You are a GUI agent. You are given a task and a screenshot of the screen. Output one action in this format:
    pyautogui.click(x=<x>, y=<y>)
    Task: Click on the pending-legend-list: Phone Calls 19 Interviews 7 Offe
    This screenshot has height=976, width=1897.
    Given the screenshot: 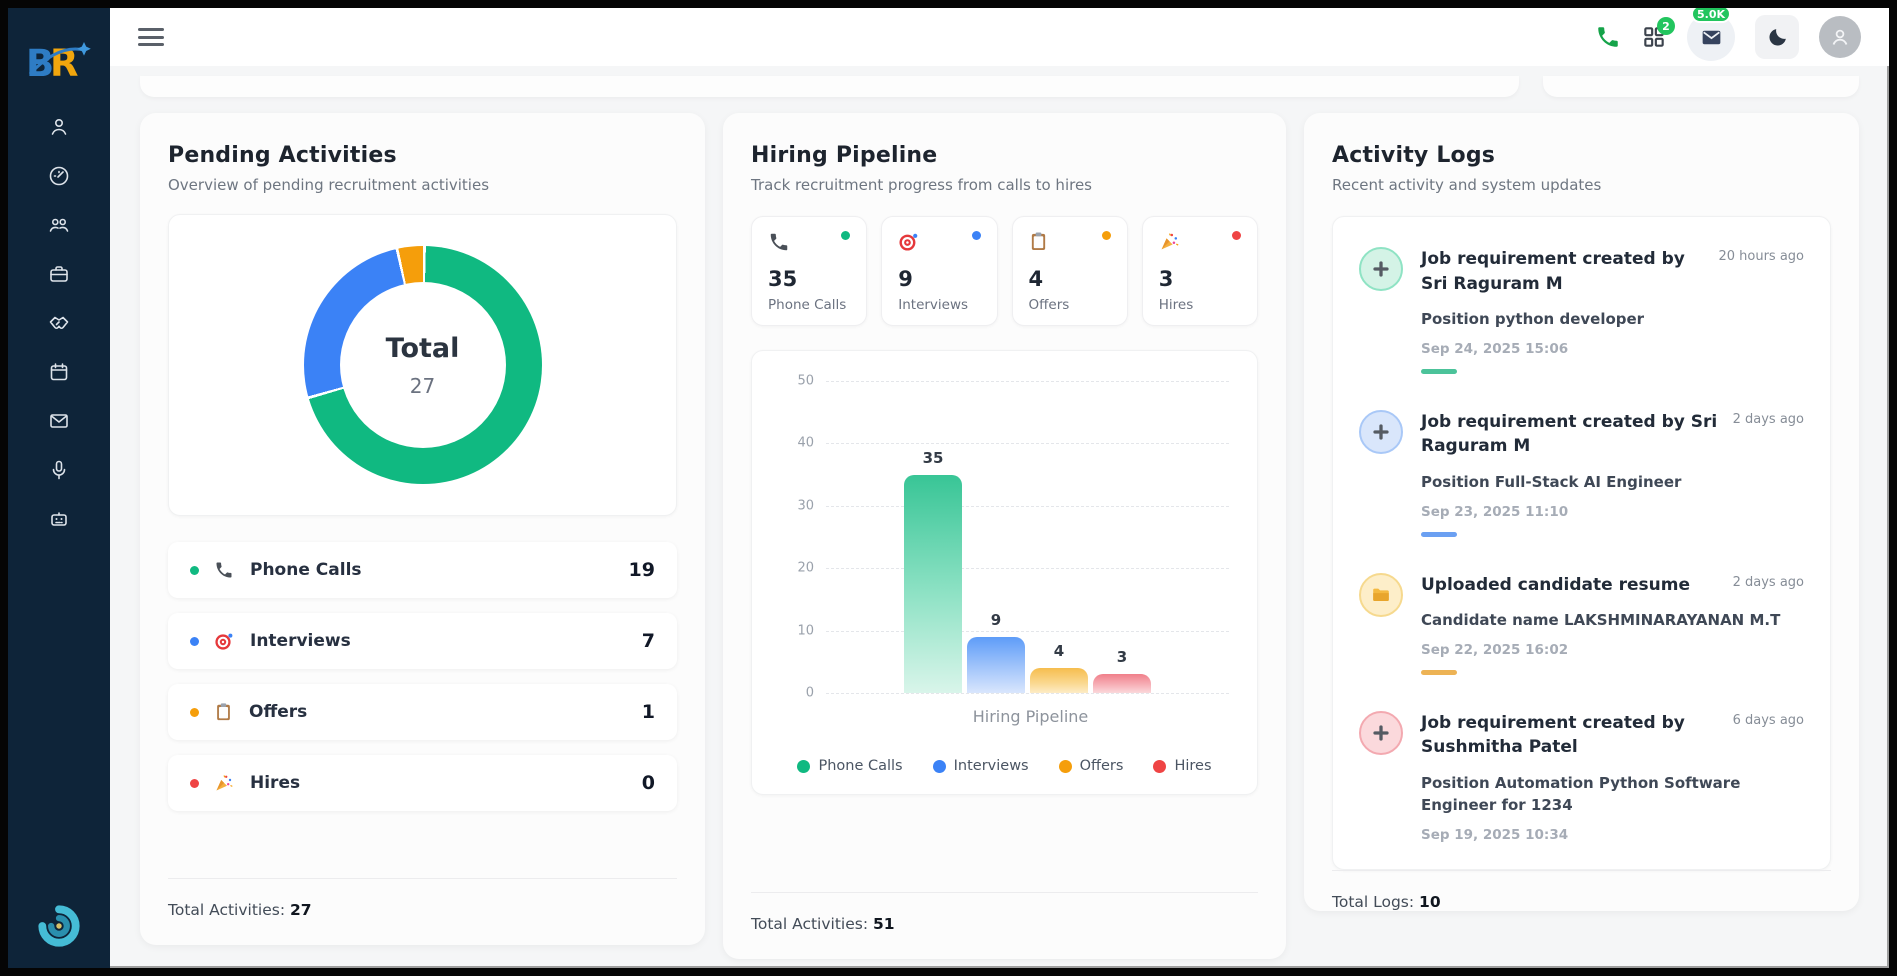 What is the action you would take?
    pyautogui.click(x=422, y=676)
    